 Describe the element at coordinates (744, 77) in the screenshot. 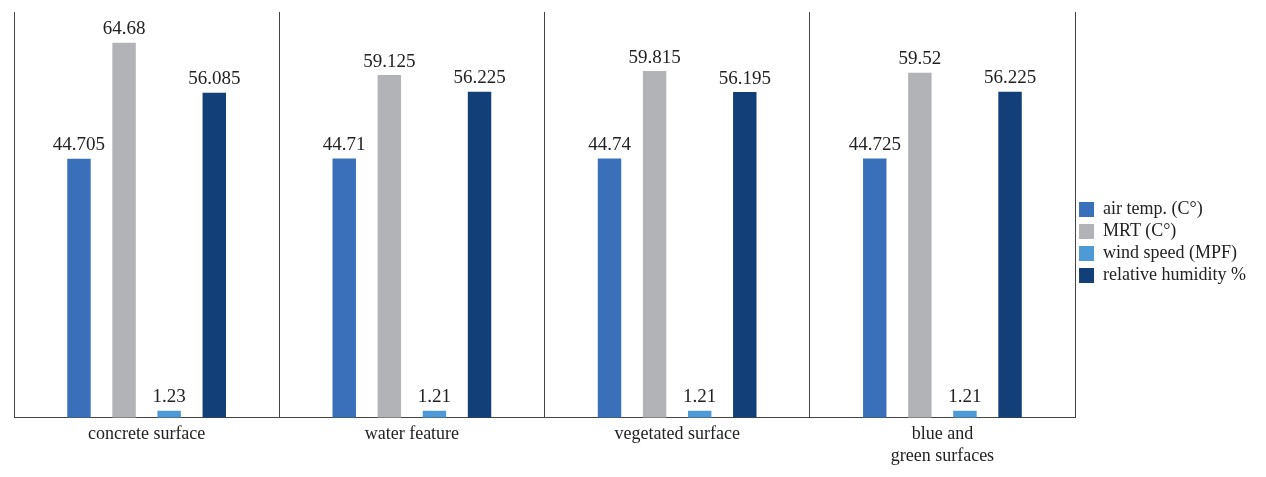

I see `data-label: 56.195` at that location.